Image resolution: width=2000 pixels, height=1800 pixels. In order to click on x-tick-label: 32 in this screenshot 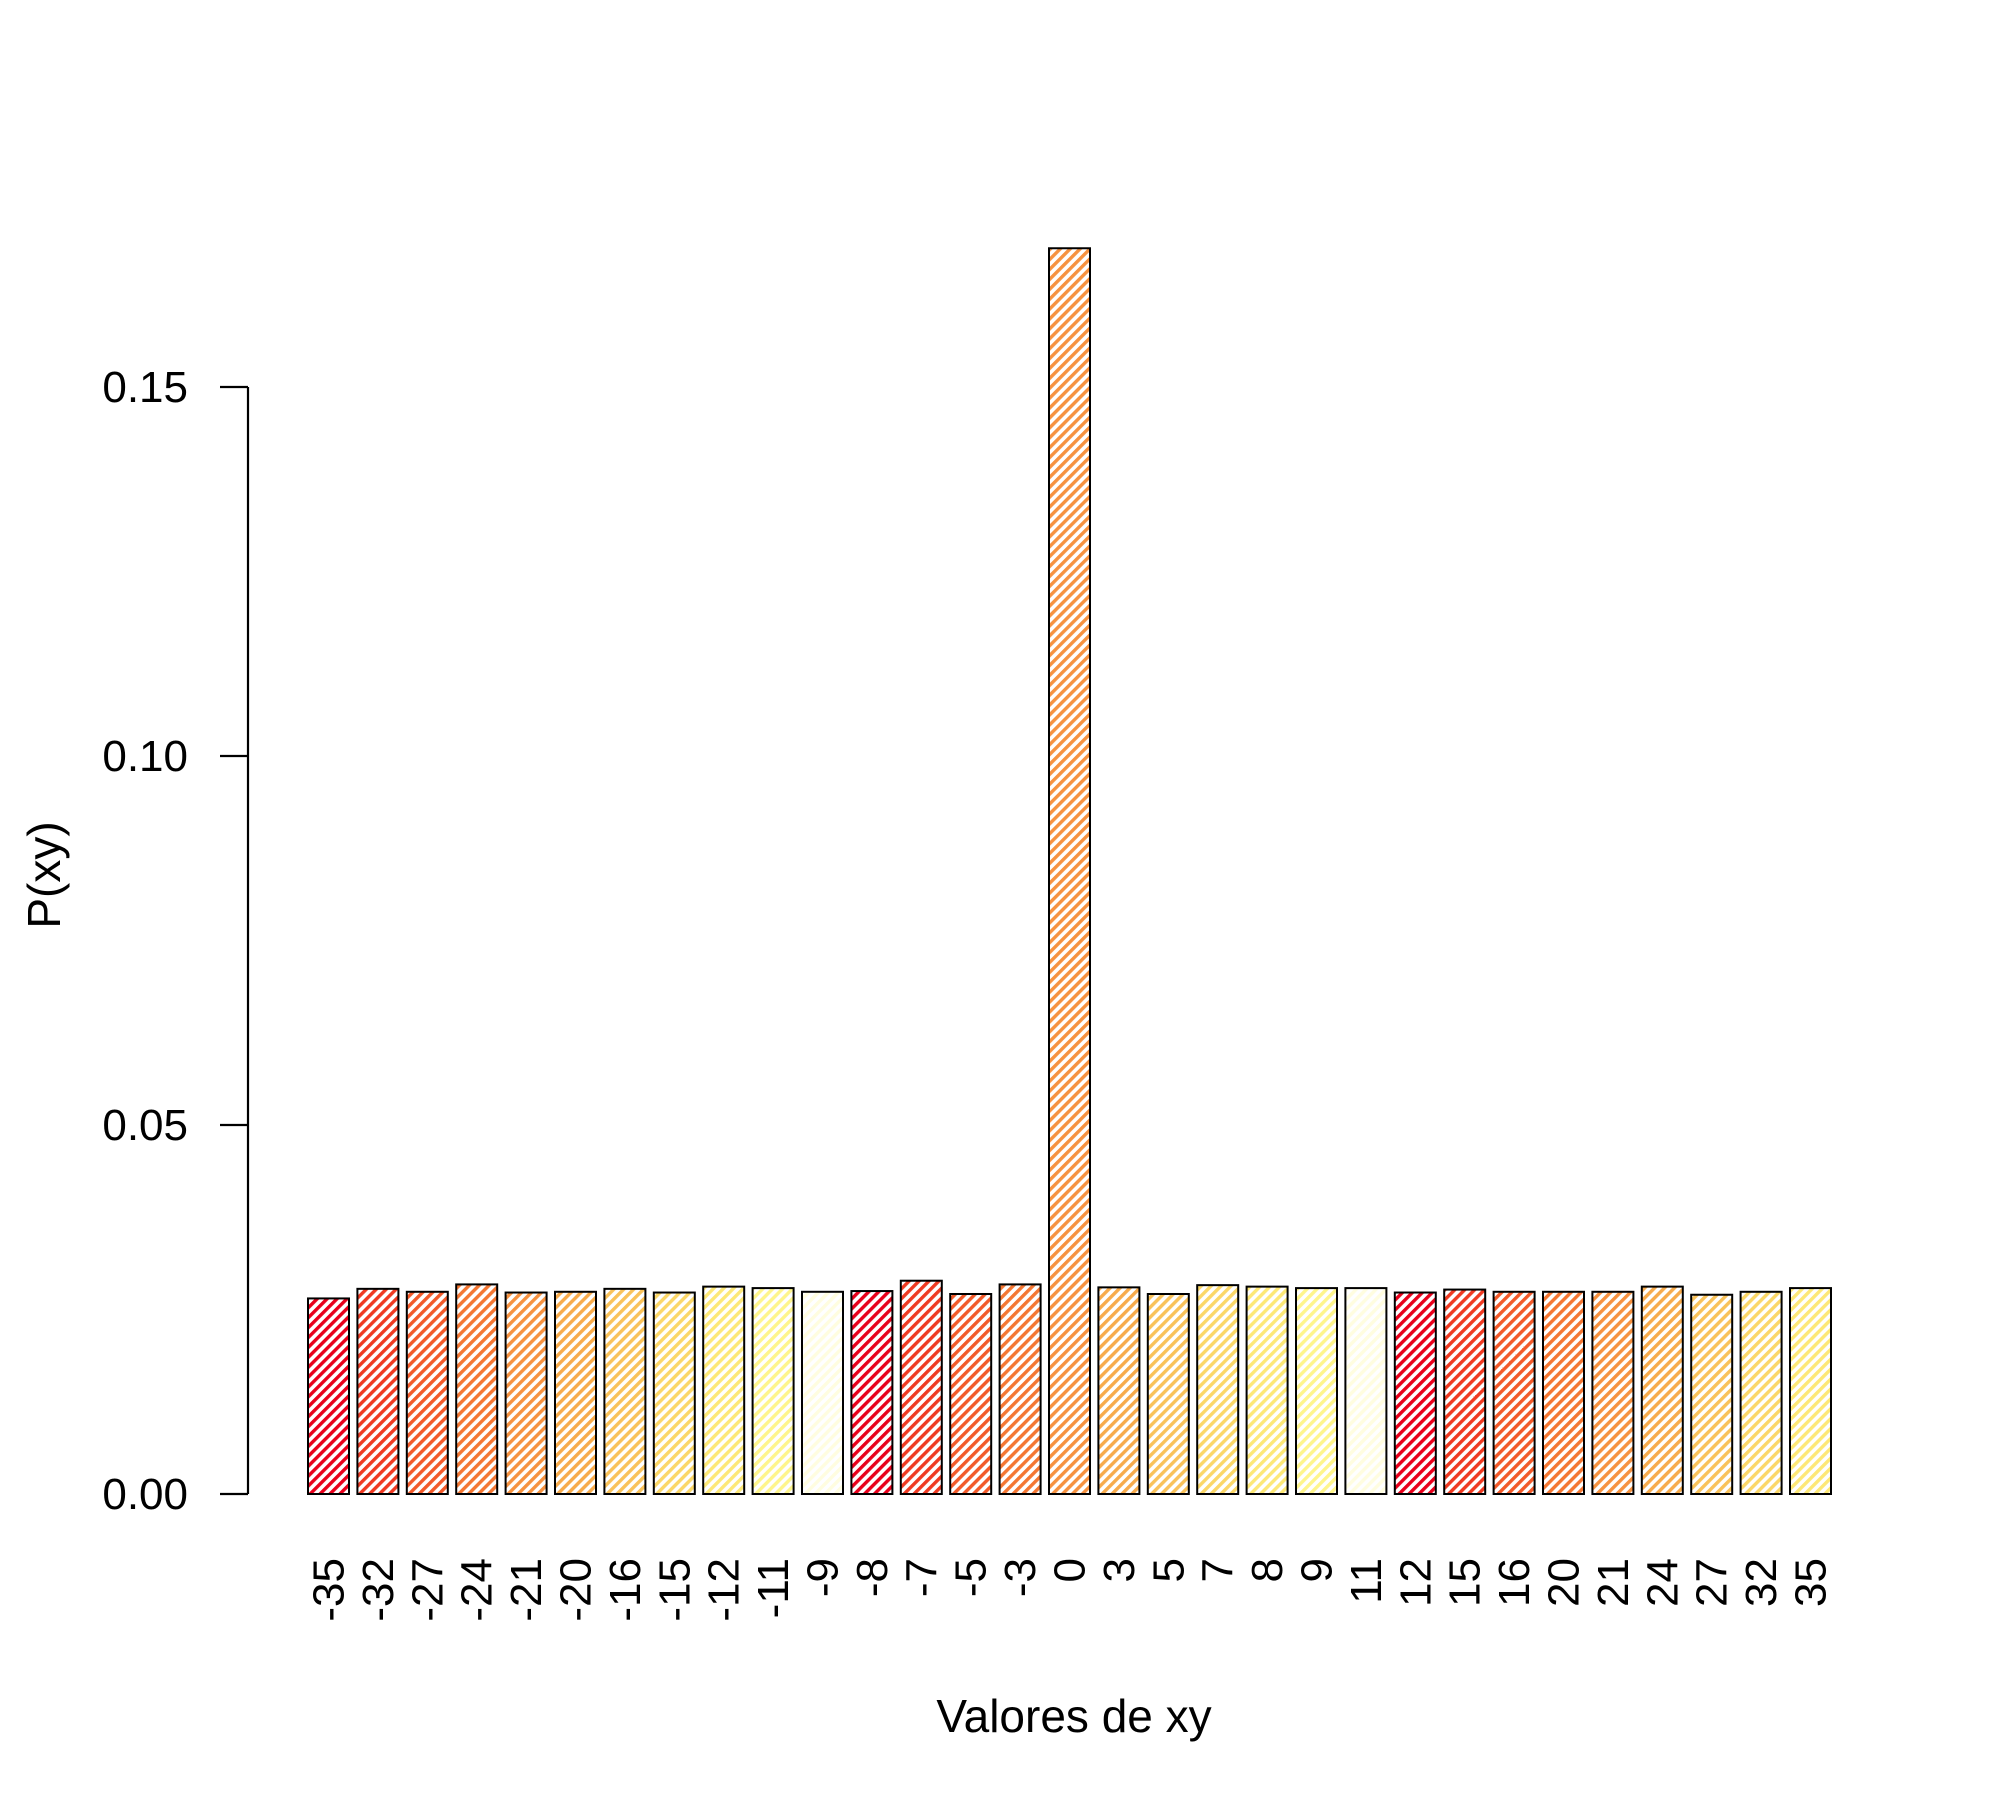, I will do `click(1761, 1582)`.